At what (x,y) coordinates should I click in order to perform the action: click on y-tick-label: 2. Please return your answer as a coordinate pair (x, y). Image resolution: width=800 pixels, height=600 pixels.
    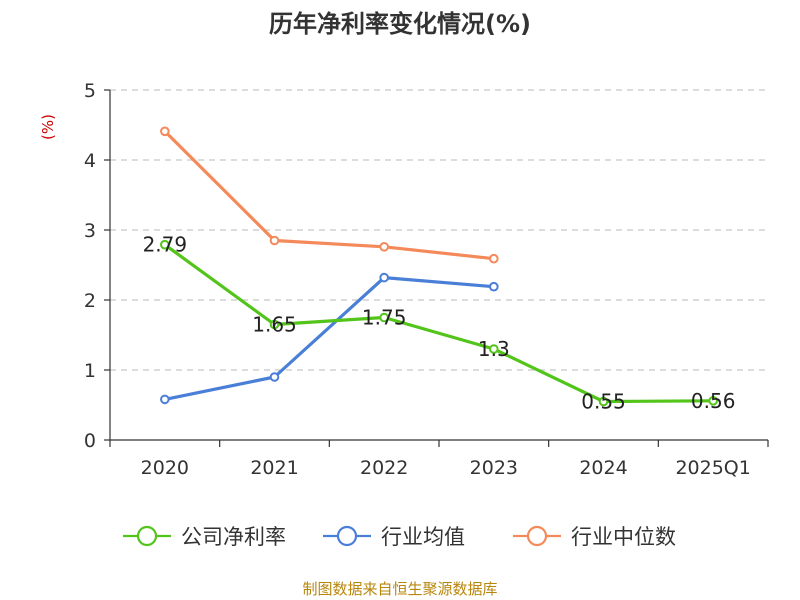
    Looking at the image, I should click on (90, 301).